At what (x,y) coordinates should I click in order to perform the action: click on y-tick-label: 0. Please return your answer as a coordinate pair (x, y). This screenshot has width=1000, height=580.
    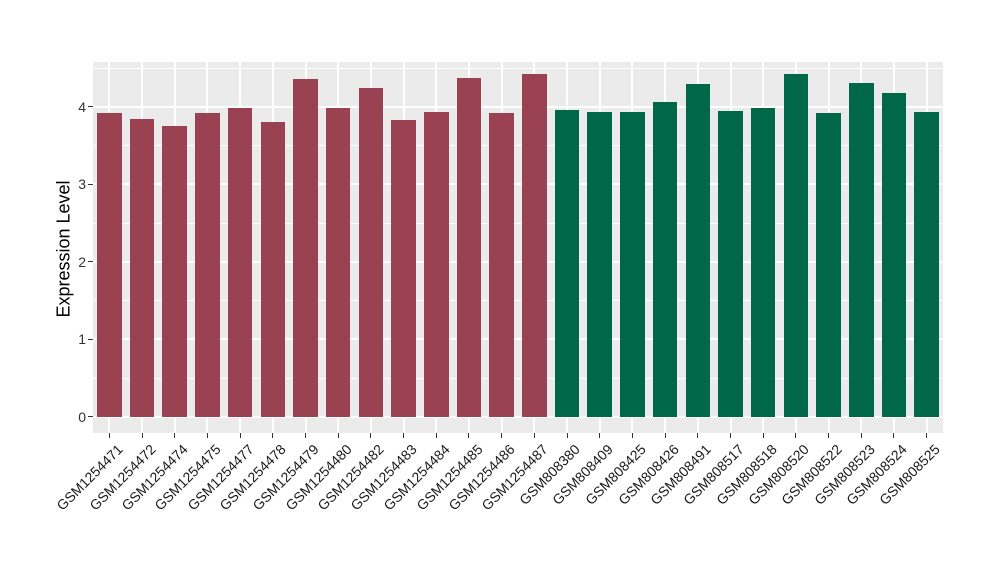
    Looking at the image, I should click on (82, 416).